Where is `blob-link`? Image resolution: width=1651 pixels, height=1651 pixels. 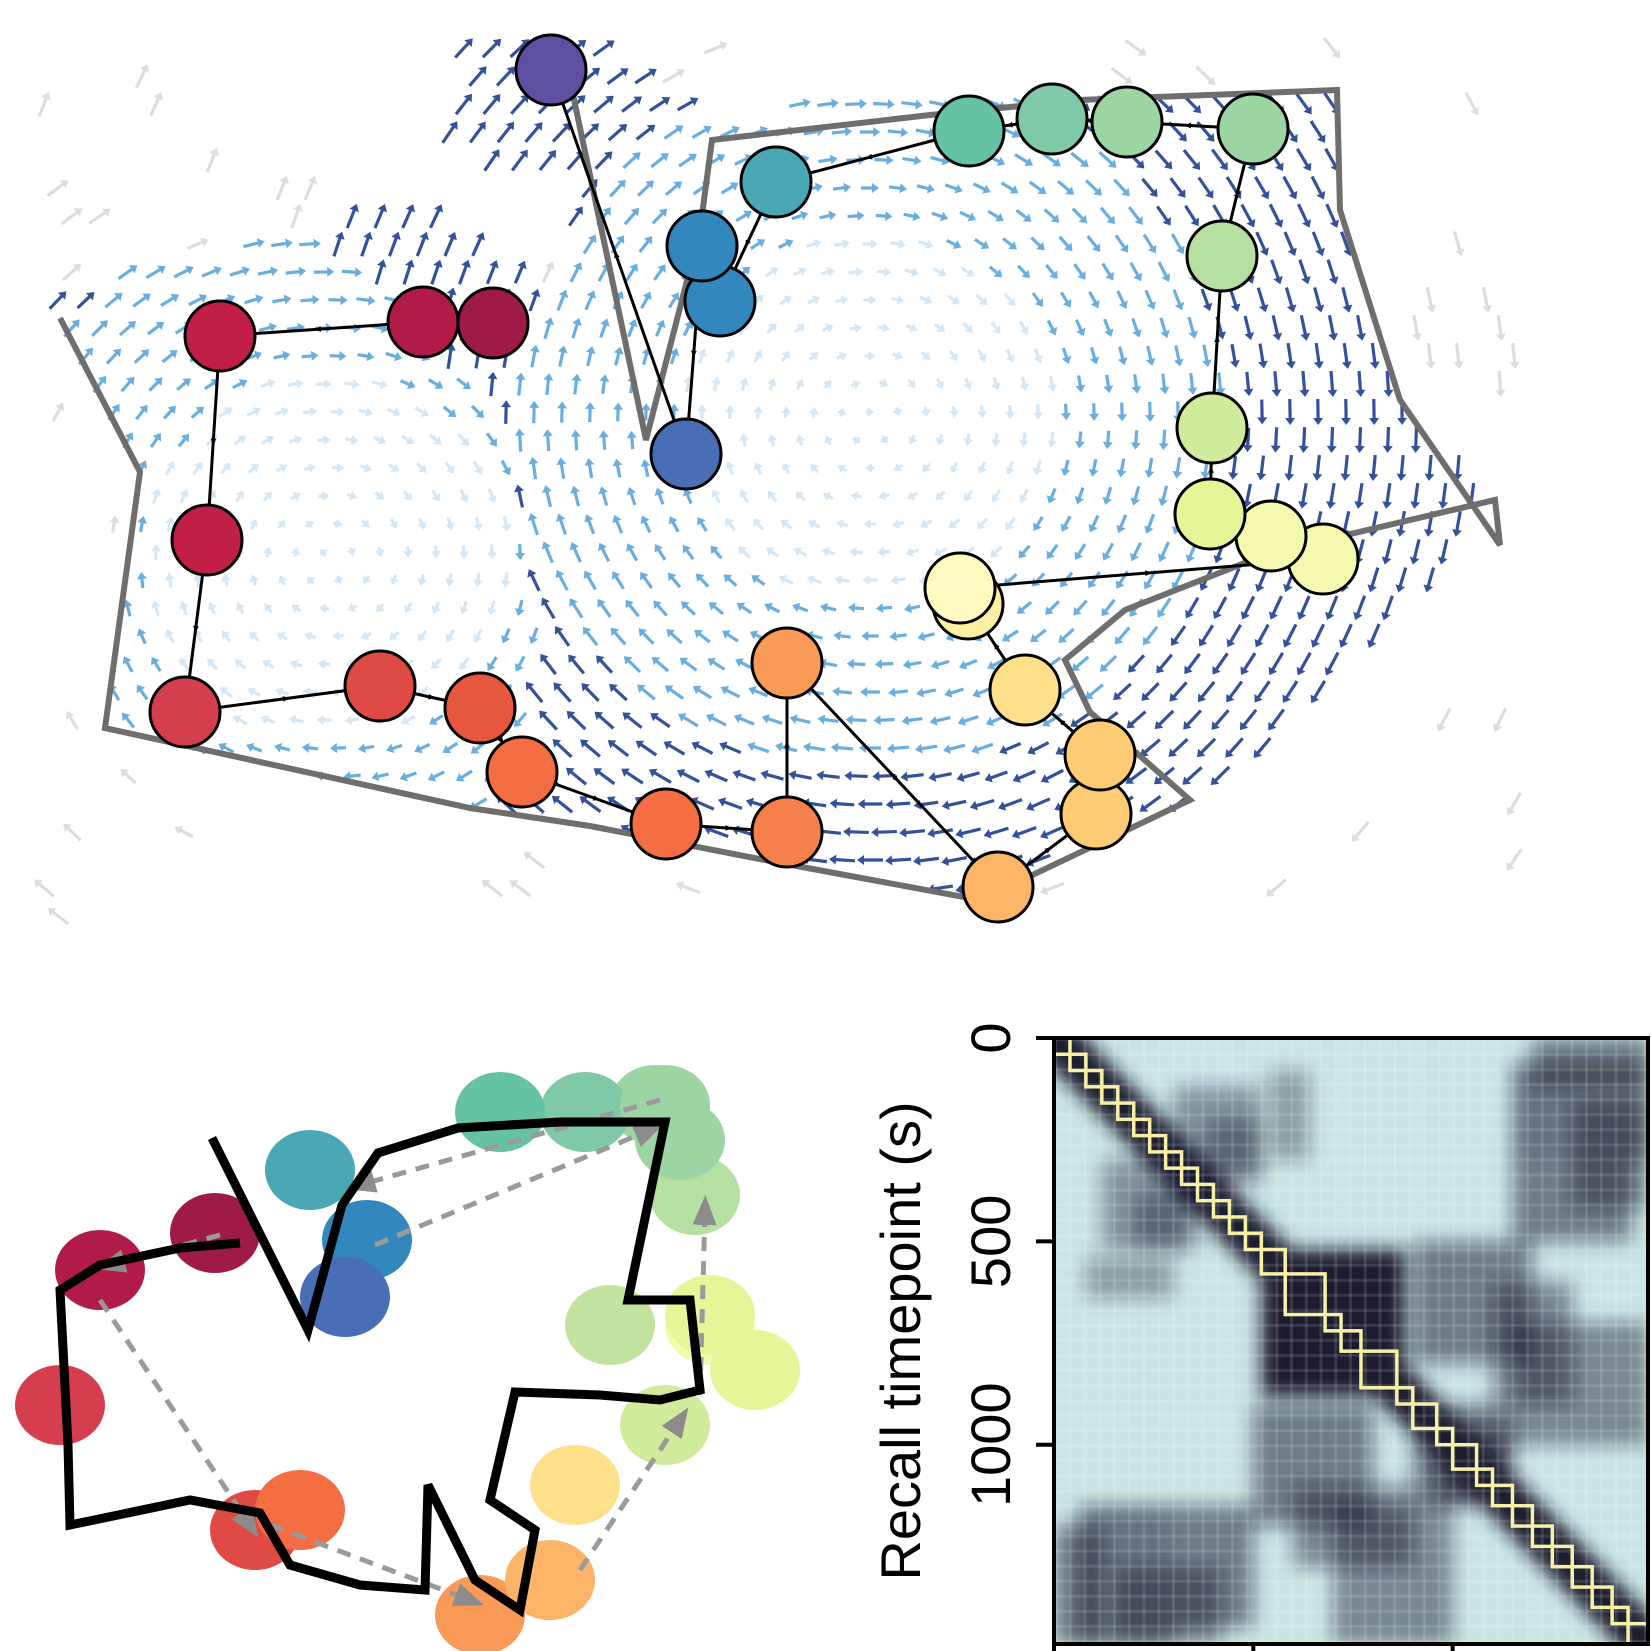 blob-link is located at coordinates (175, 1412).